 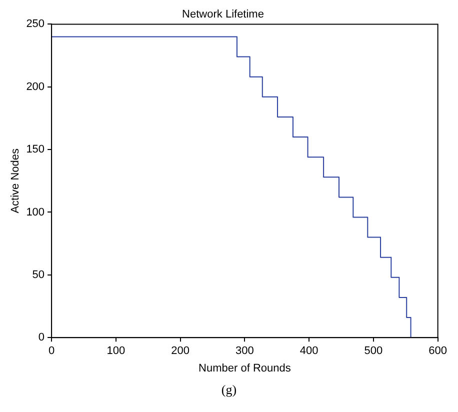 I want to click on y-axis-title: Active Nodes, so click(x=16, y=181).